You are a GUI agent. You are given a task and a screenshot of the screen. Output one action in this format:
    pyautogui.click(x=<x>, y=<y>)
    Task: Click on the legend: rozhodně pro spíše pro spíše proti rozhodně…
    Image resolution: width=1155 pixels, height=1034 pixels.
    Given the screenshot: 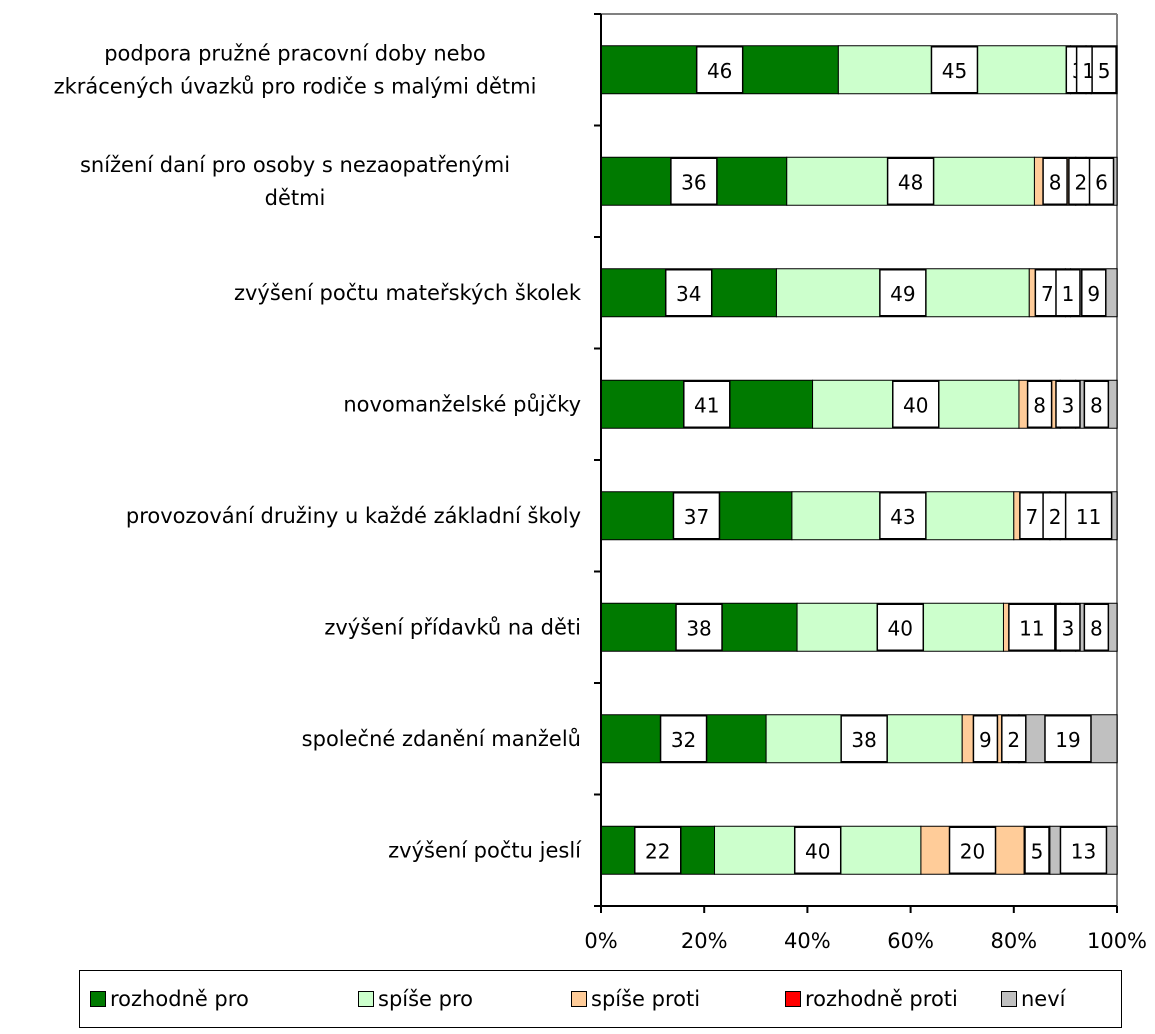 What is the action you would take?
    pyautogui.click(x=600, y=999)
    